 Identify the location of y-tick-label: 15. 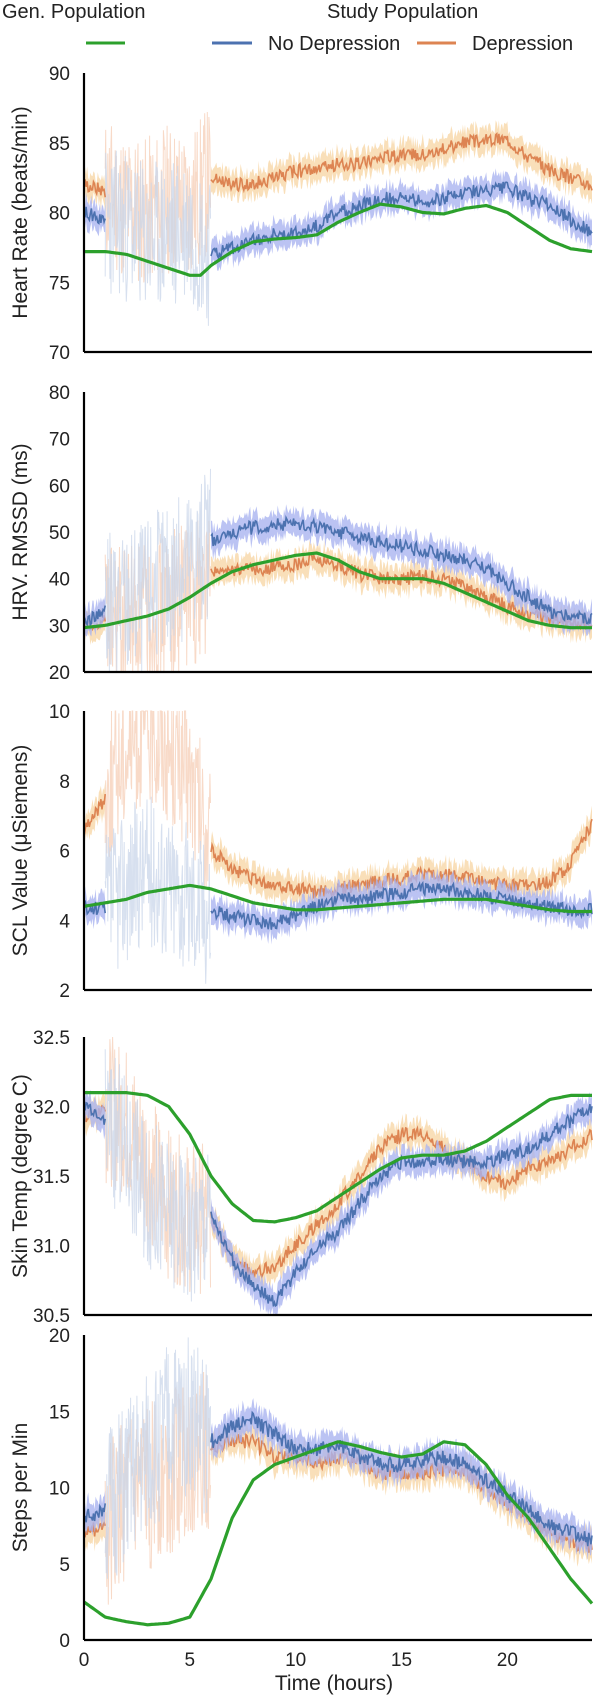
(59, 1412).